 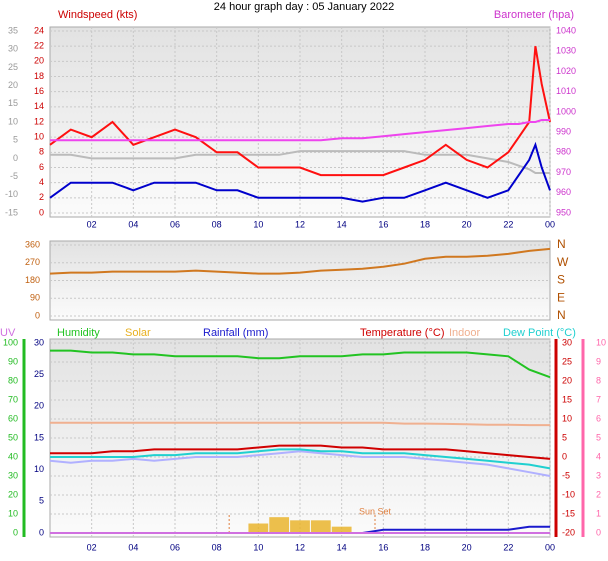 I want to click on y-tick-label: 40, so click(x=13, y=456).